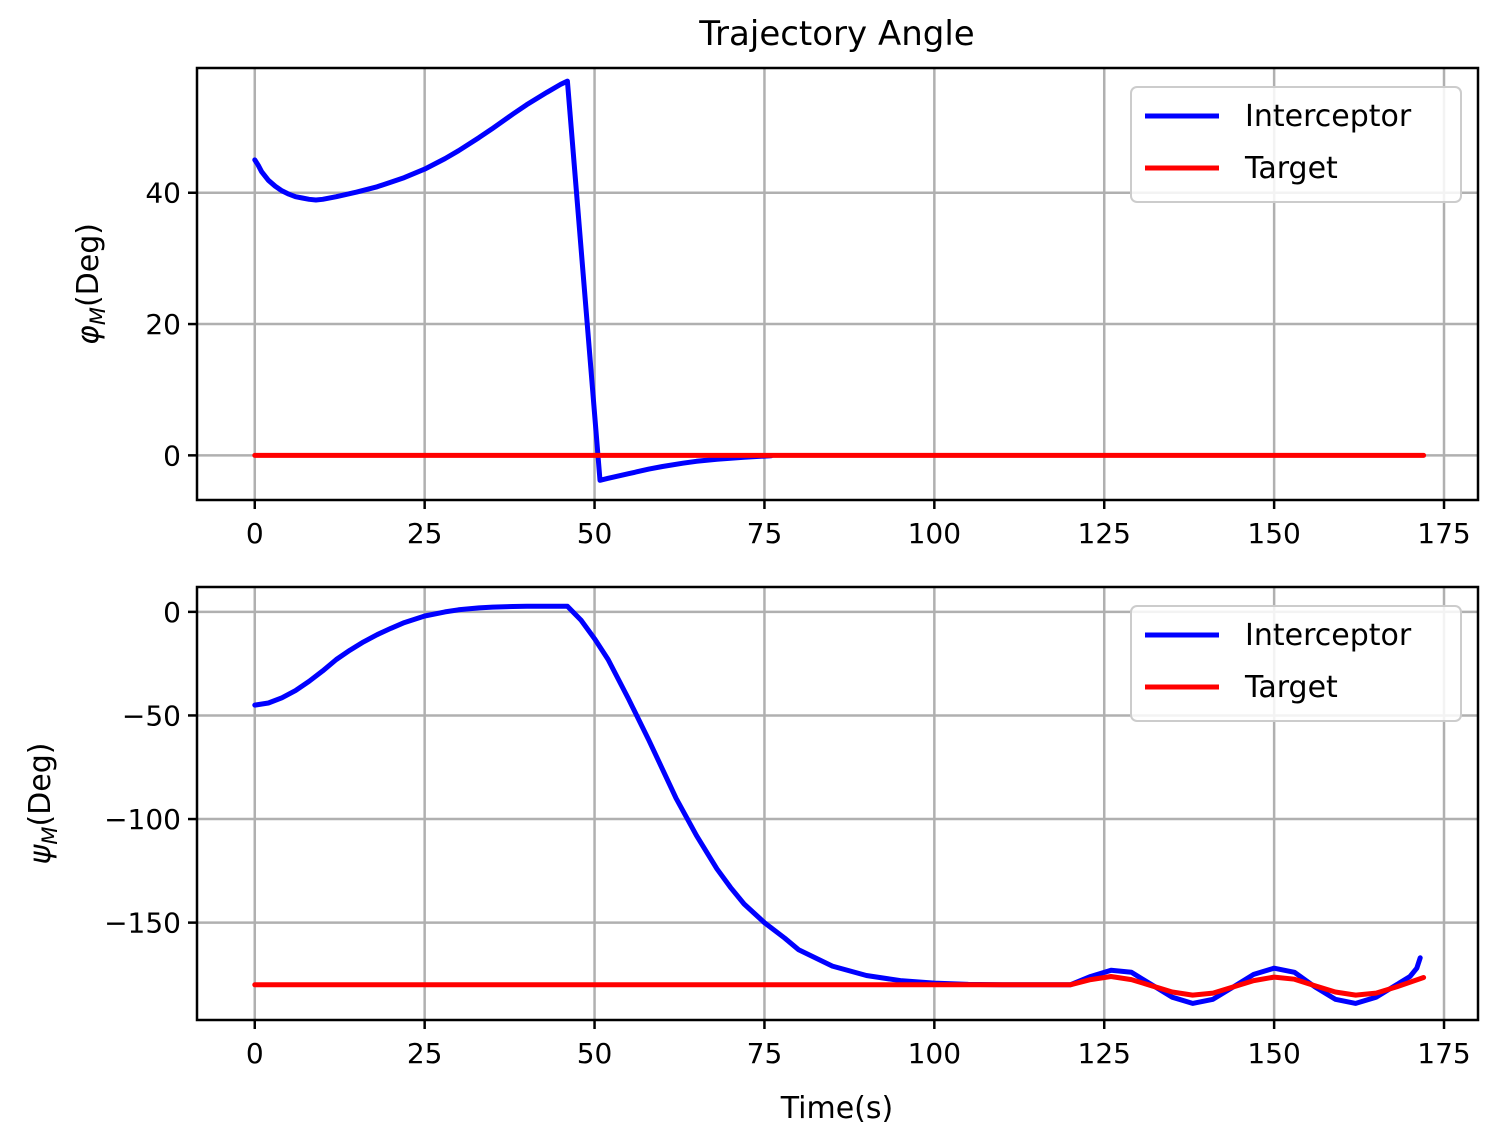  I want to click on phi-x-tick-label: 175, so click(1443, 533).